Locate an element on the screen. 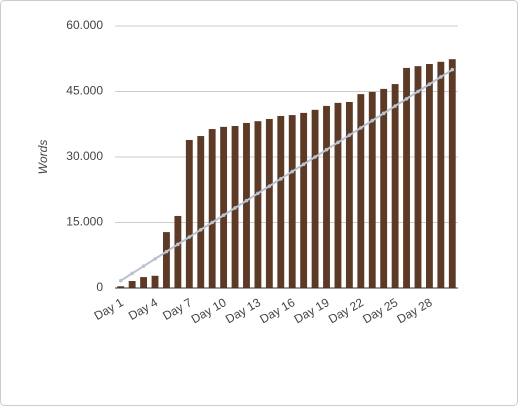 The width and height of the screenshot is (518, 406). y-tick-label: 45.000 is located at coordinates (84, 91).